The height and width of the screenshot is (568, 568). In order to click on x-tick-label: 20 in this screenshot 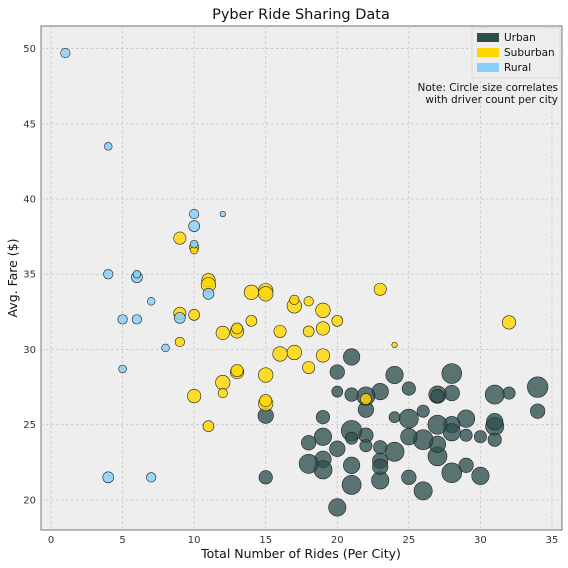, I will do `click(337, 540)`.